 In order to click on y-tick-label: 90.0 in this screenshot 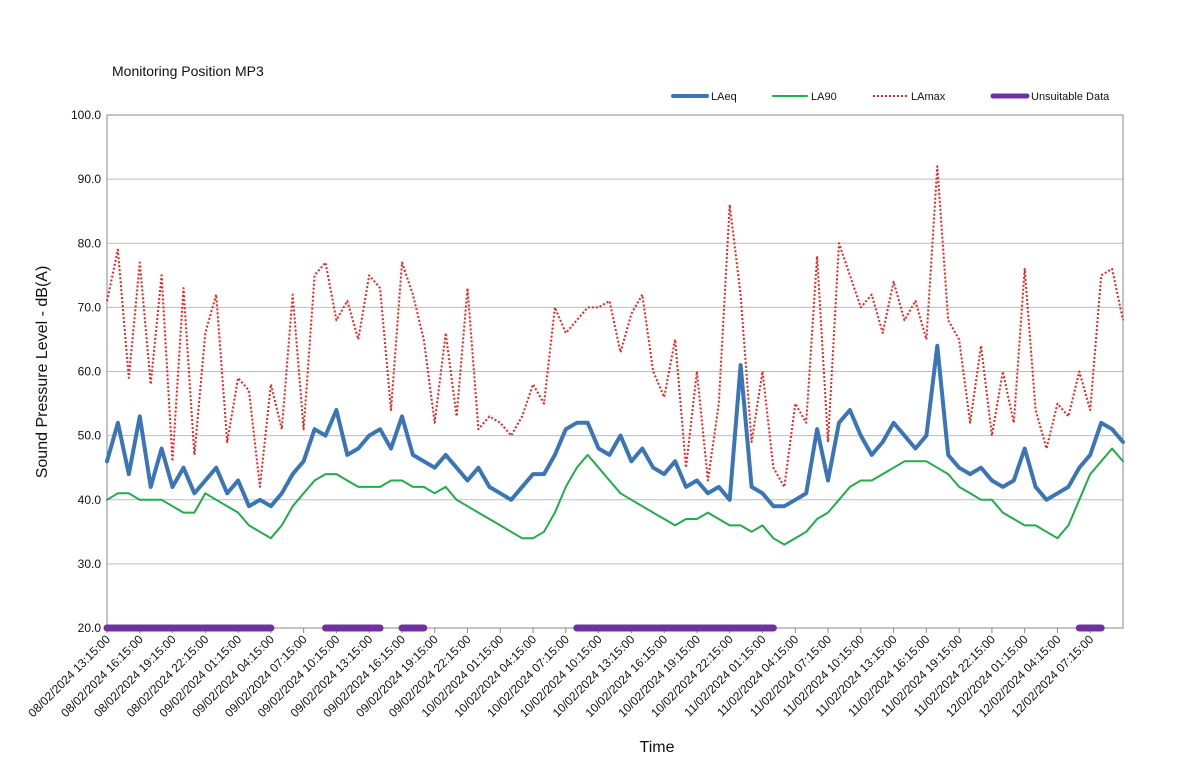, I will do `click(90, 179)`.